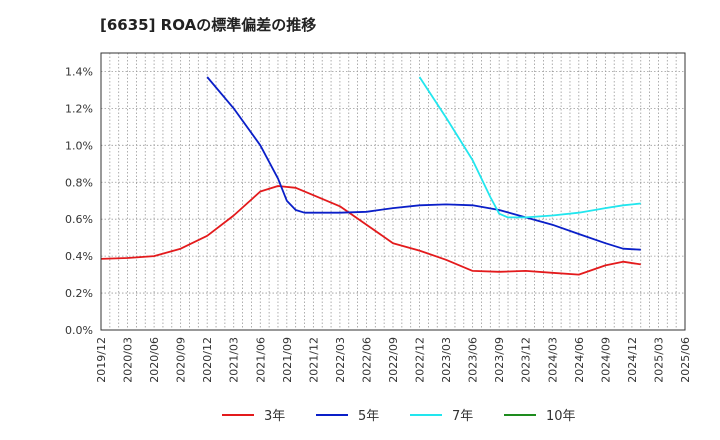 This screenshot has width=720, height=440. What do you see at coordinates (274, 416) in the screenshot?
I see `legend-label: 3年` at bounding box center [274, 416].